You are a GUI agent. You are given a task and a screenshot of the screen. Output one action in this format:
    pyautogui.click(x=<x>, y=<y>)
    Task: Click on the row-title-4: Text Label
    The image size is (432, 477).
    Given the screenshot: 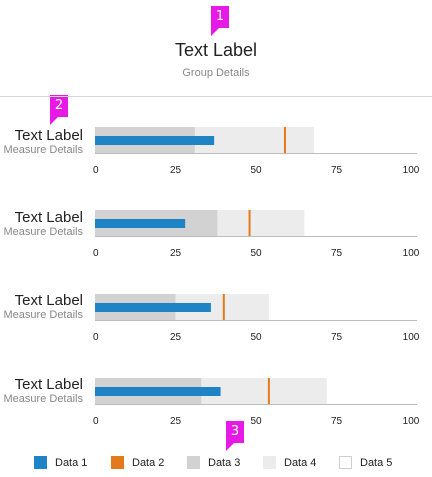 What is the action you would take?
    pyautogui.click(x=48, y=384)
    